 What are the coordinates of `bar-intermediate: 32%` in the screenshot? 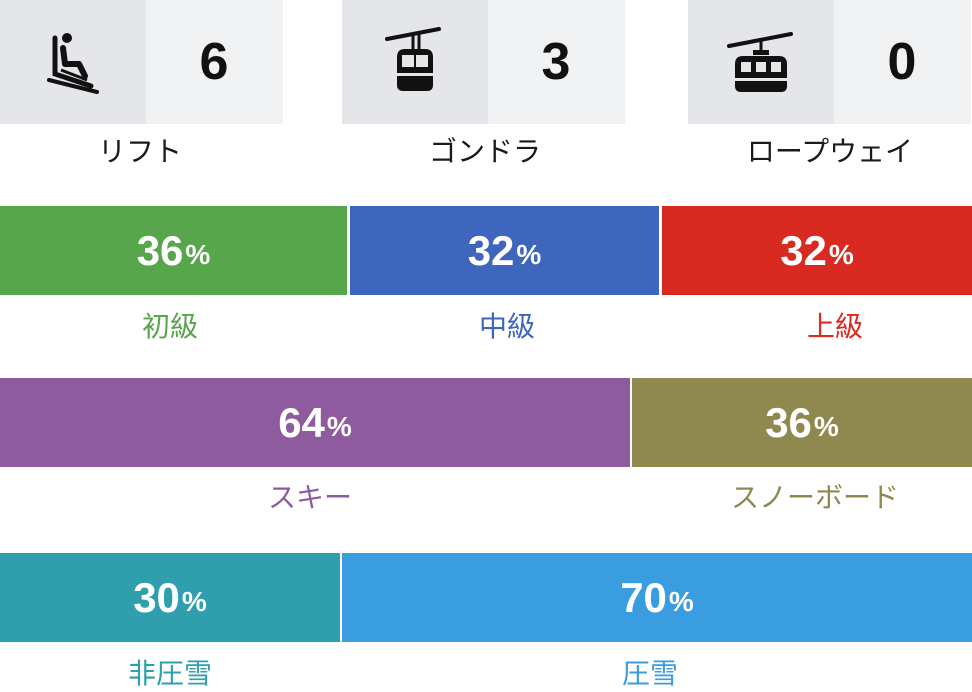 It's located at (504, 250).